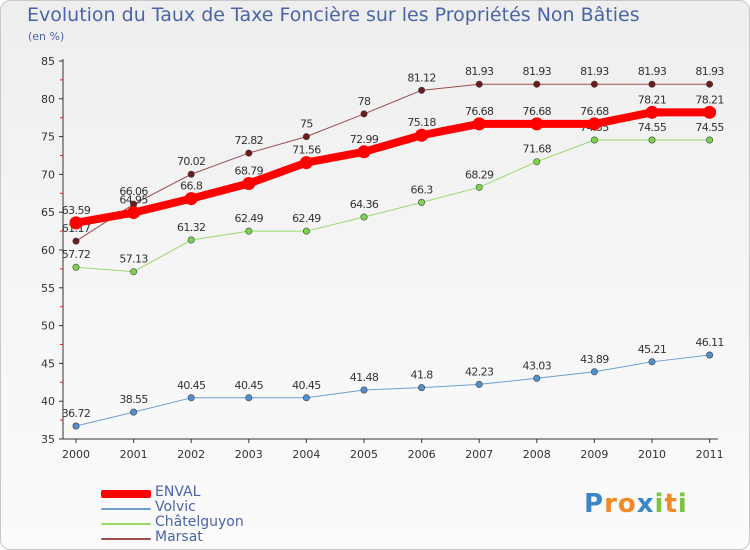 This screenshot has width=750, height=550. Describe the element at coordinates (364, 101) in the screenshot. I see `data-label-marsat: 78` at that location.